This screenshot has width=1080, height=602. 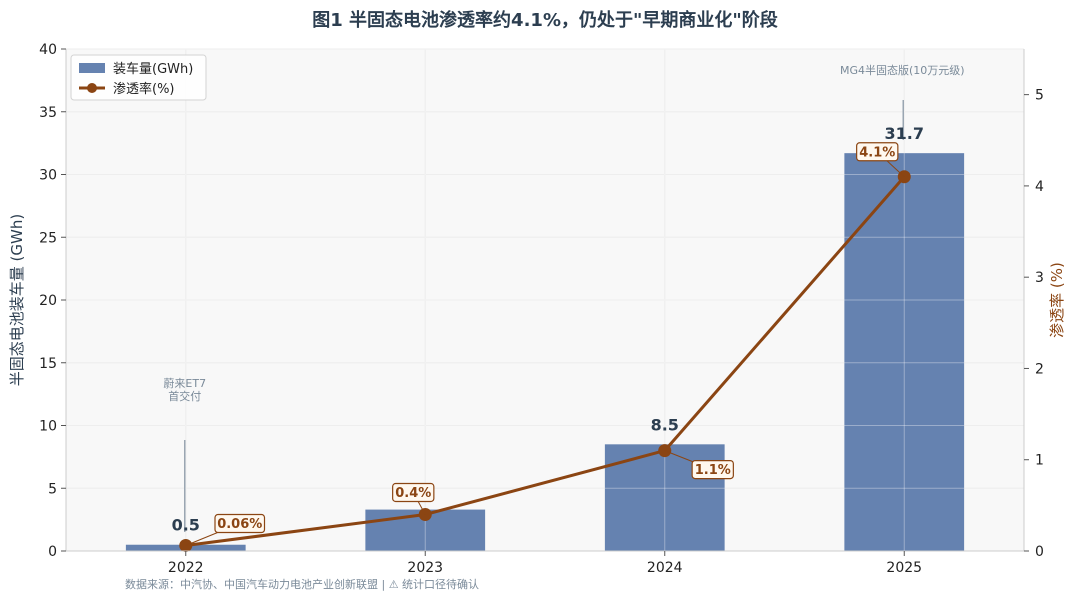 What do you see at coordinates (1039, 278) in the screenshot?
I see `y2-tick-label: 3` at bounding box center [1039, 278].